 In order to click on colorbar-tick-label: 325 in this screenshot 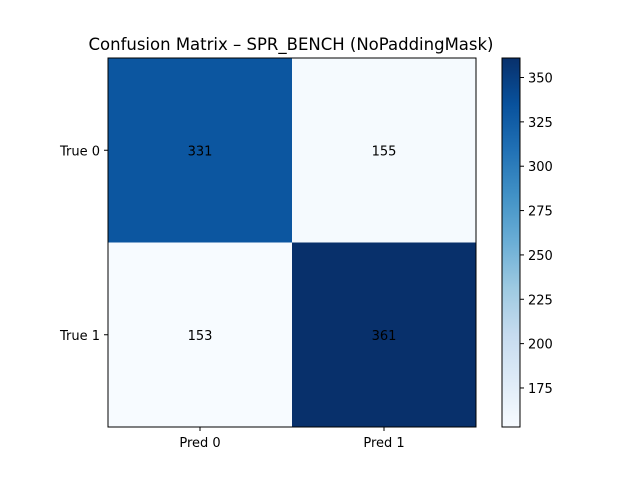, I will do `click(540, 123)`.